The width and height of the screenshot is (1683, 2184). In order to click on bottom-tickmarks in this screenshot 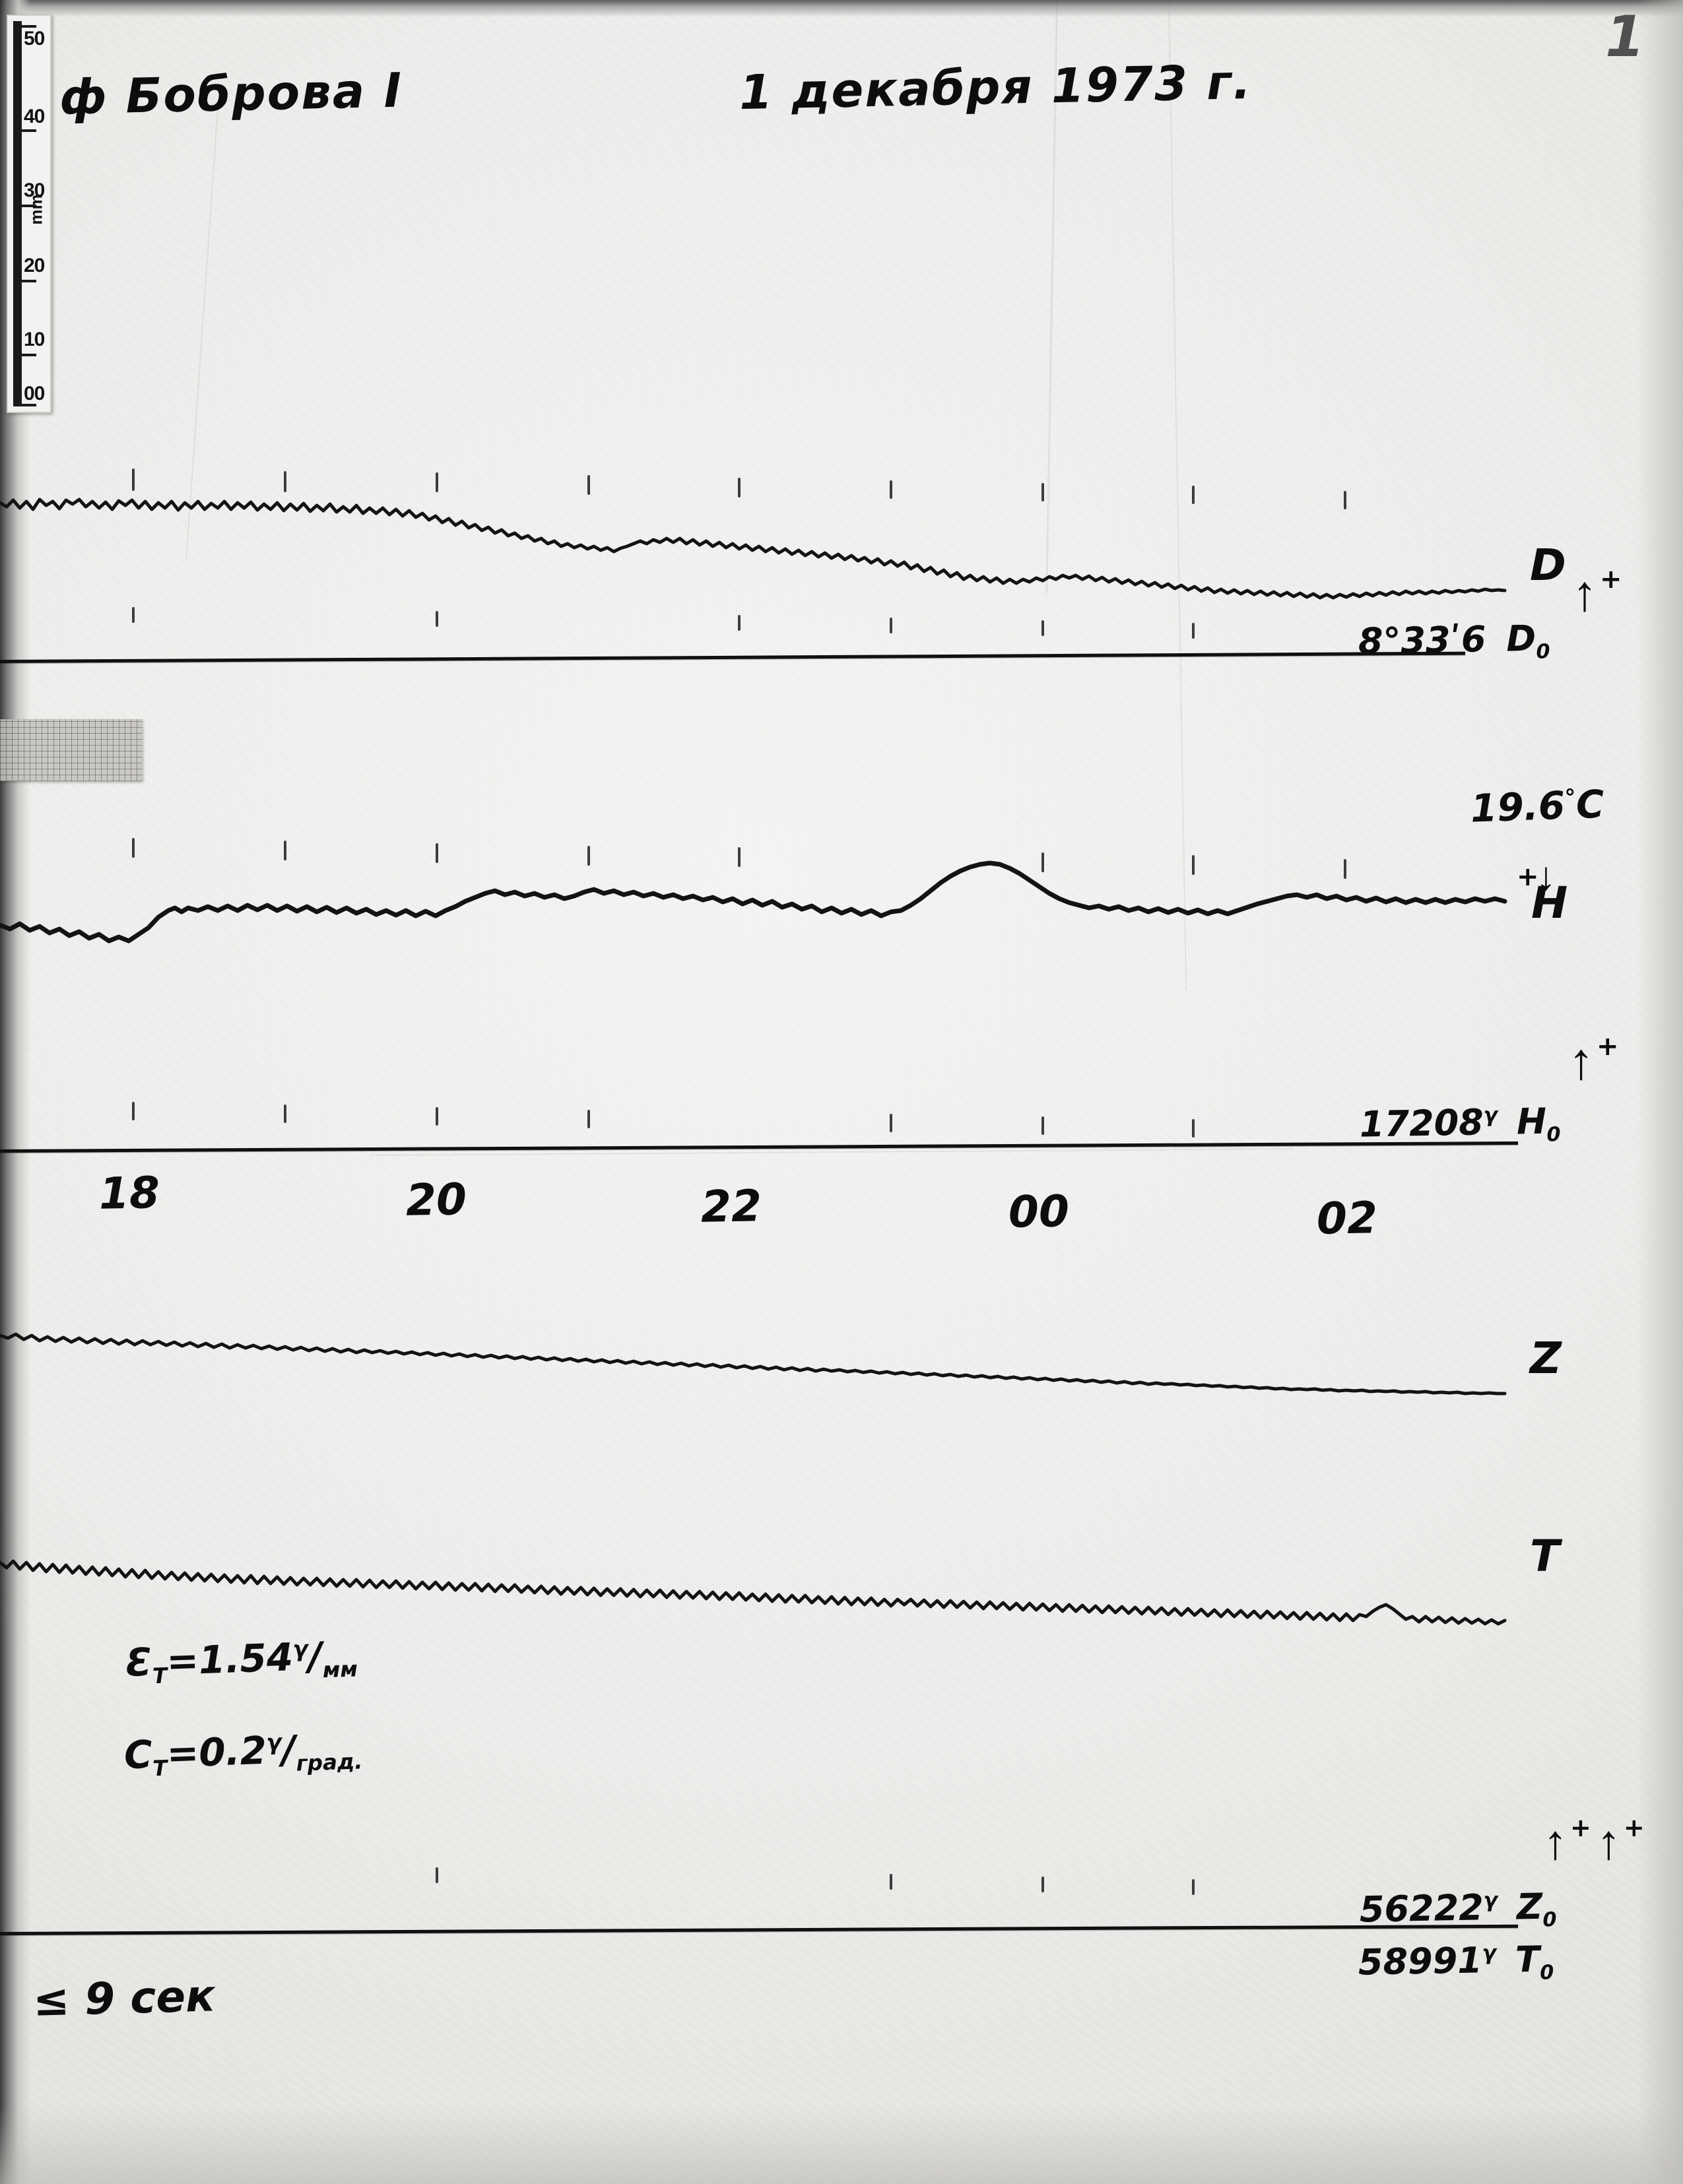, I will do `click(759, 1881)`.